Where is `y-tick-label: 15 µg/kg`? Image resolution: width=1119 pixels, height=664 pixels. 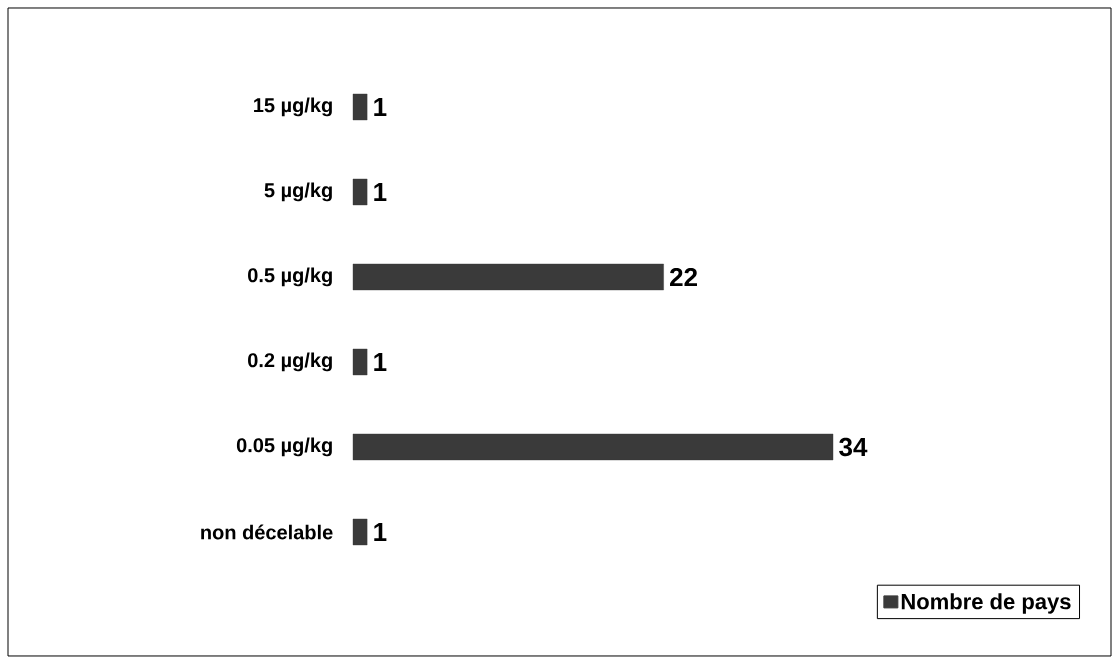 y-tick-label: 15 µg/kg is located at coordinates (293, 107).